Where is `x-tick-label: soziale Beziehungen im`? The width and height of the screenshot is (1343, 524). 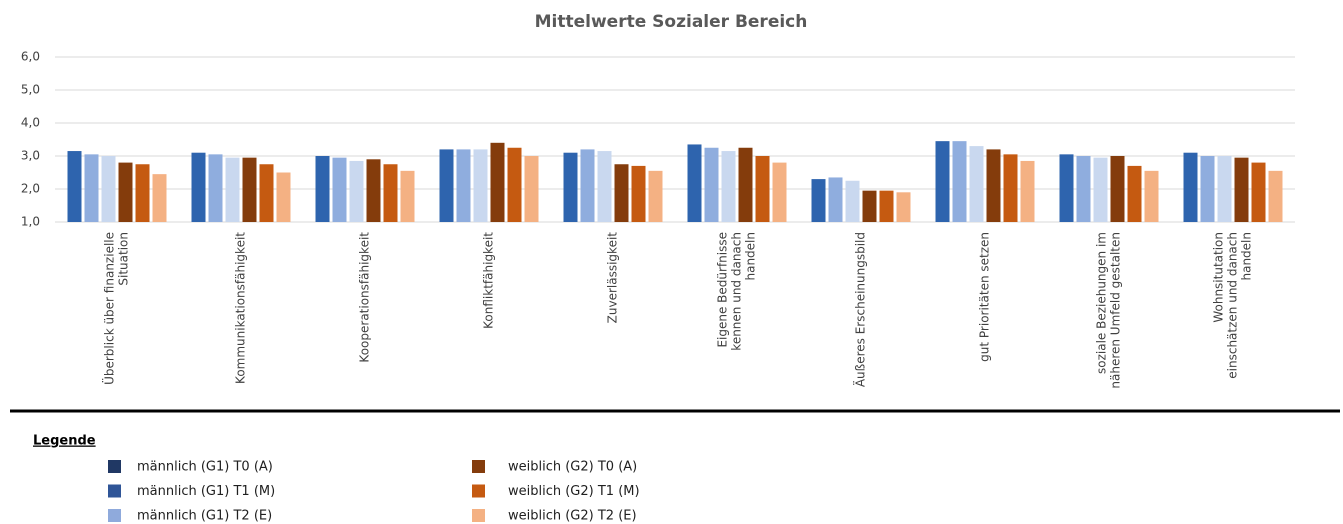 x-tick-label: soziale Beziehungen im is located at coordinates (1102, 303).